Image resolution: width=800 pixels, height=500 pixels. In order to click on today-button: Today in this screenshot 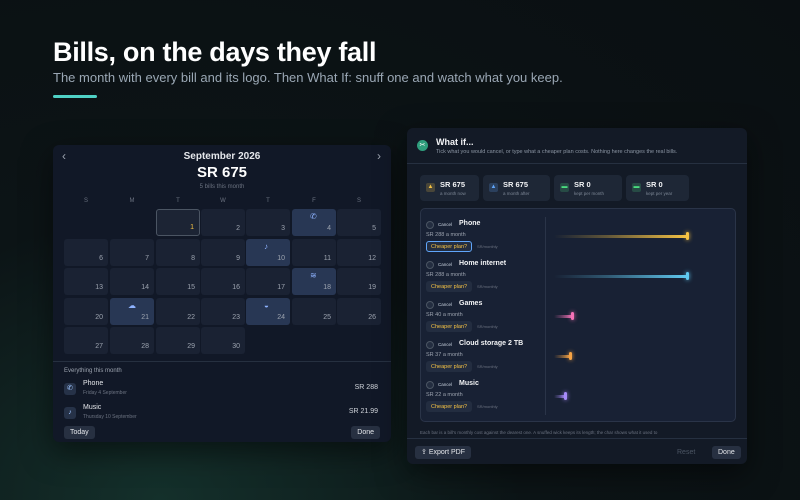, I will do `click(79, 432)`.